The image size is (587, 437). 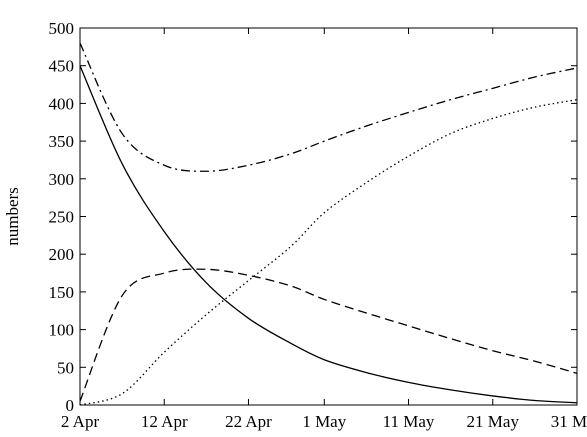 What do you see at coordinates (80, 421) in the screenshot?
I see `x-tick-label: 2 Apr` at bounding box center [80, 421].